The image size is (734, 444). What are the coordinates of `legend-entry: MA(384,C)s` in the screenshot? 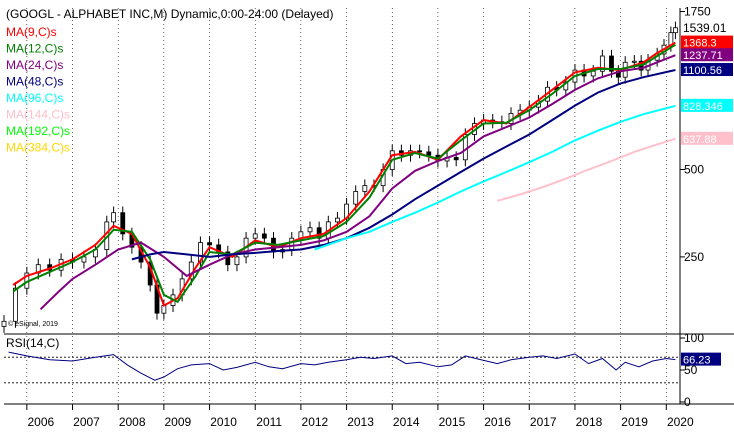 It's located at (38, 148).